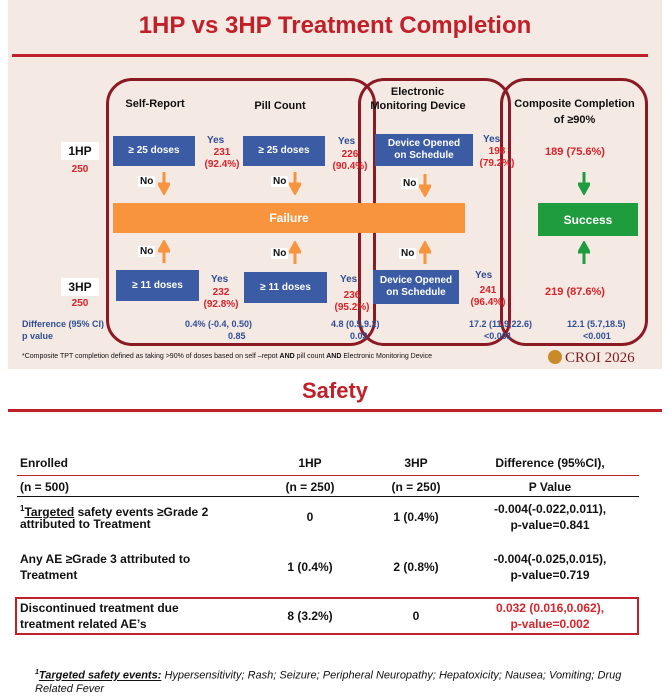  What do you see at coordinates (416, 517) in the screenshot?
I see `row-targeted-3hp: 1 (0.4%)` at bounding box center [416, 517].